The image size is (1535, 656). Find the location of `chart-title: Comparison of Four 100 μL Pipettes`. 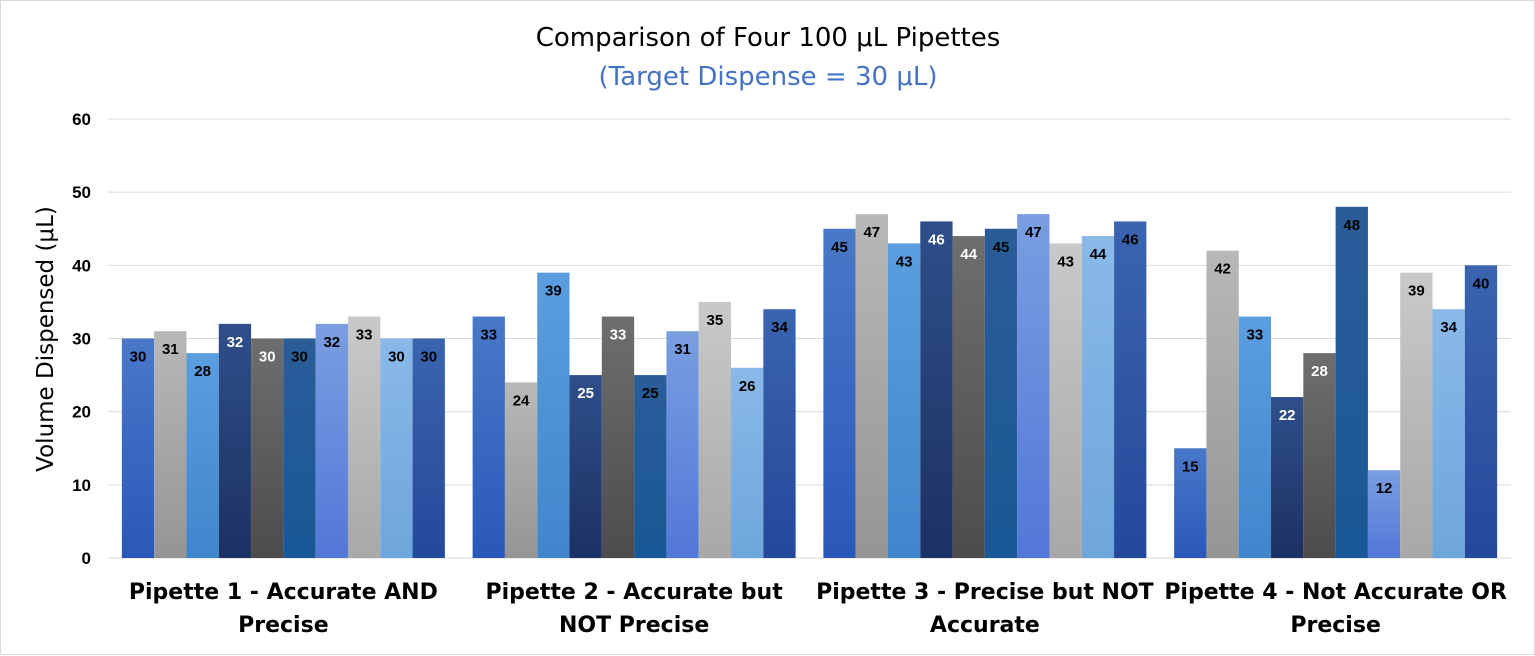

chart-title: Comparison of Four 100 μL Pipettes is located at coordinates (768, 38).